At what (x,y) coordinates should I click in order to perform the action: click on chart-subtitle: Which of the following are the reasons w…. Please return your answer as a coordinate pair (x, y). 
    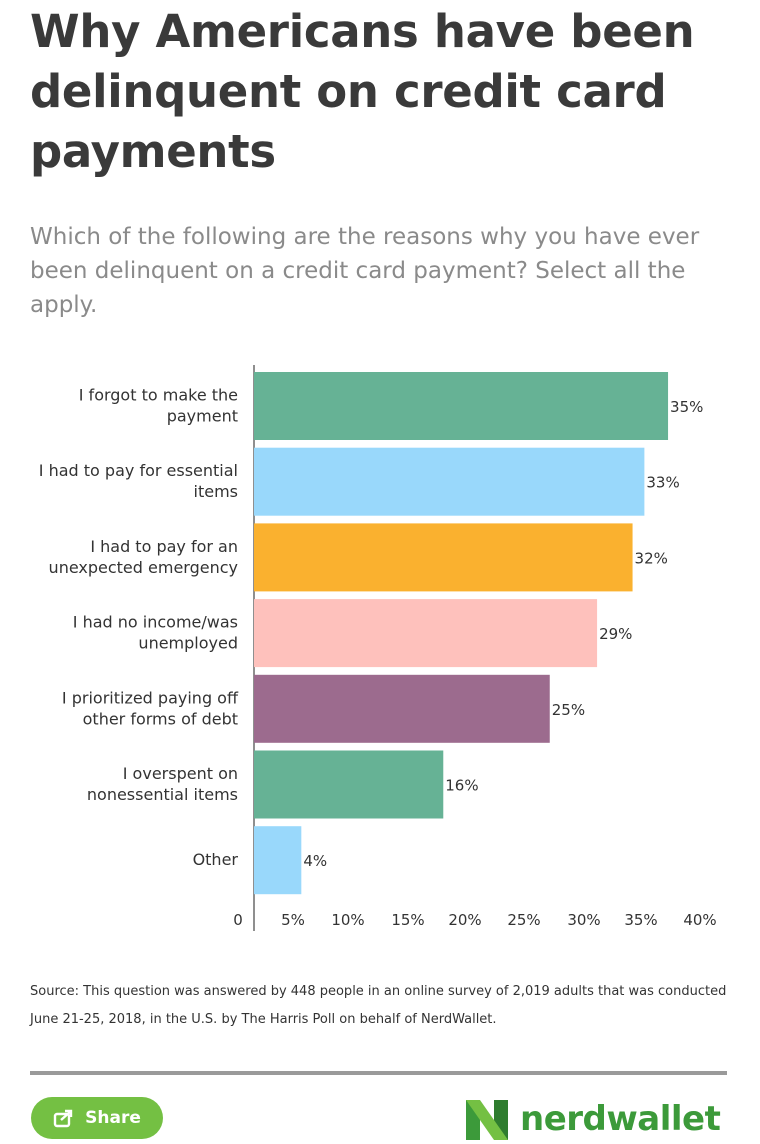
    Looking at the image, I should click on (365, 271).